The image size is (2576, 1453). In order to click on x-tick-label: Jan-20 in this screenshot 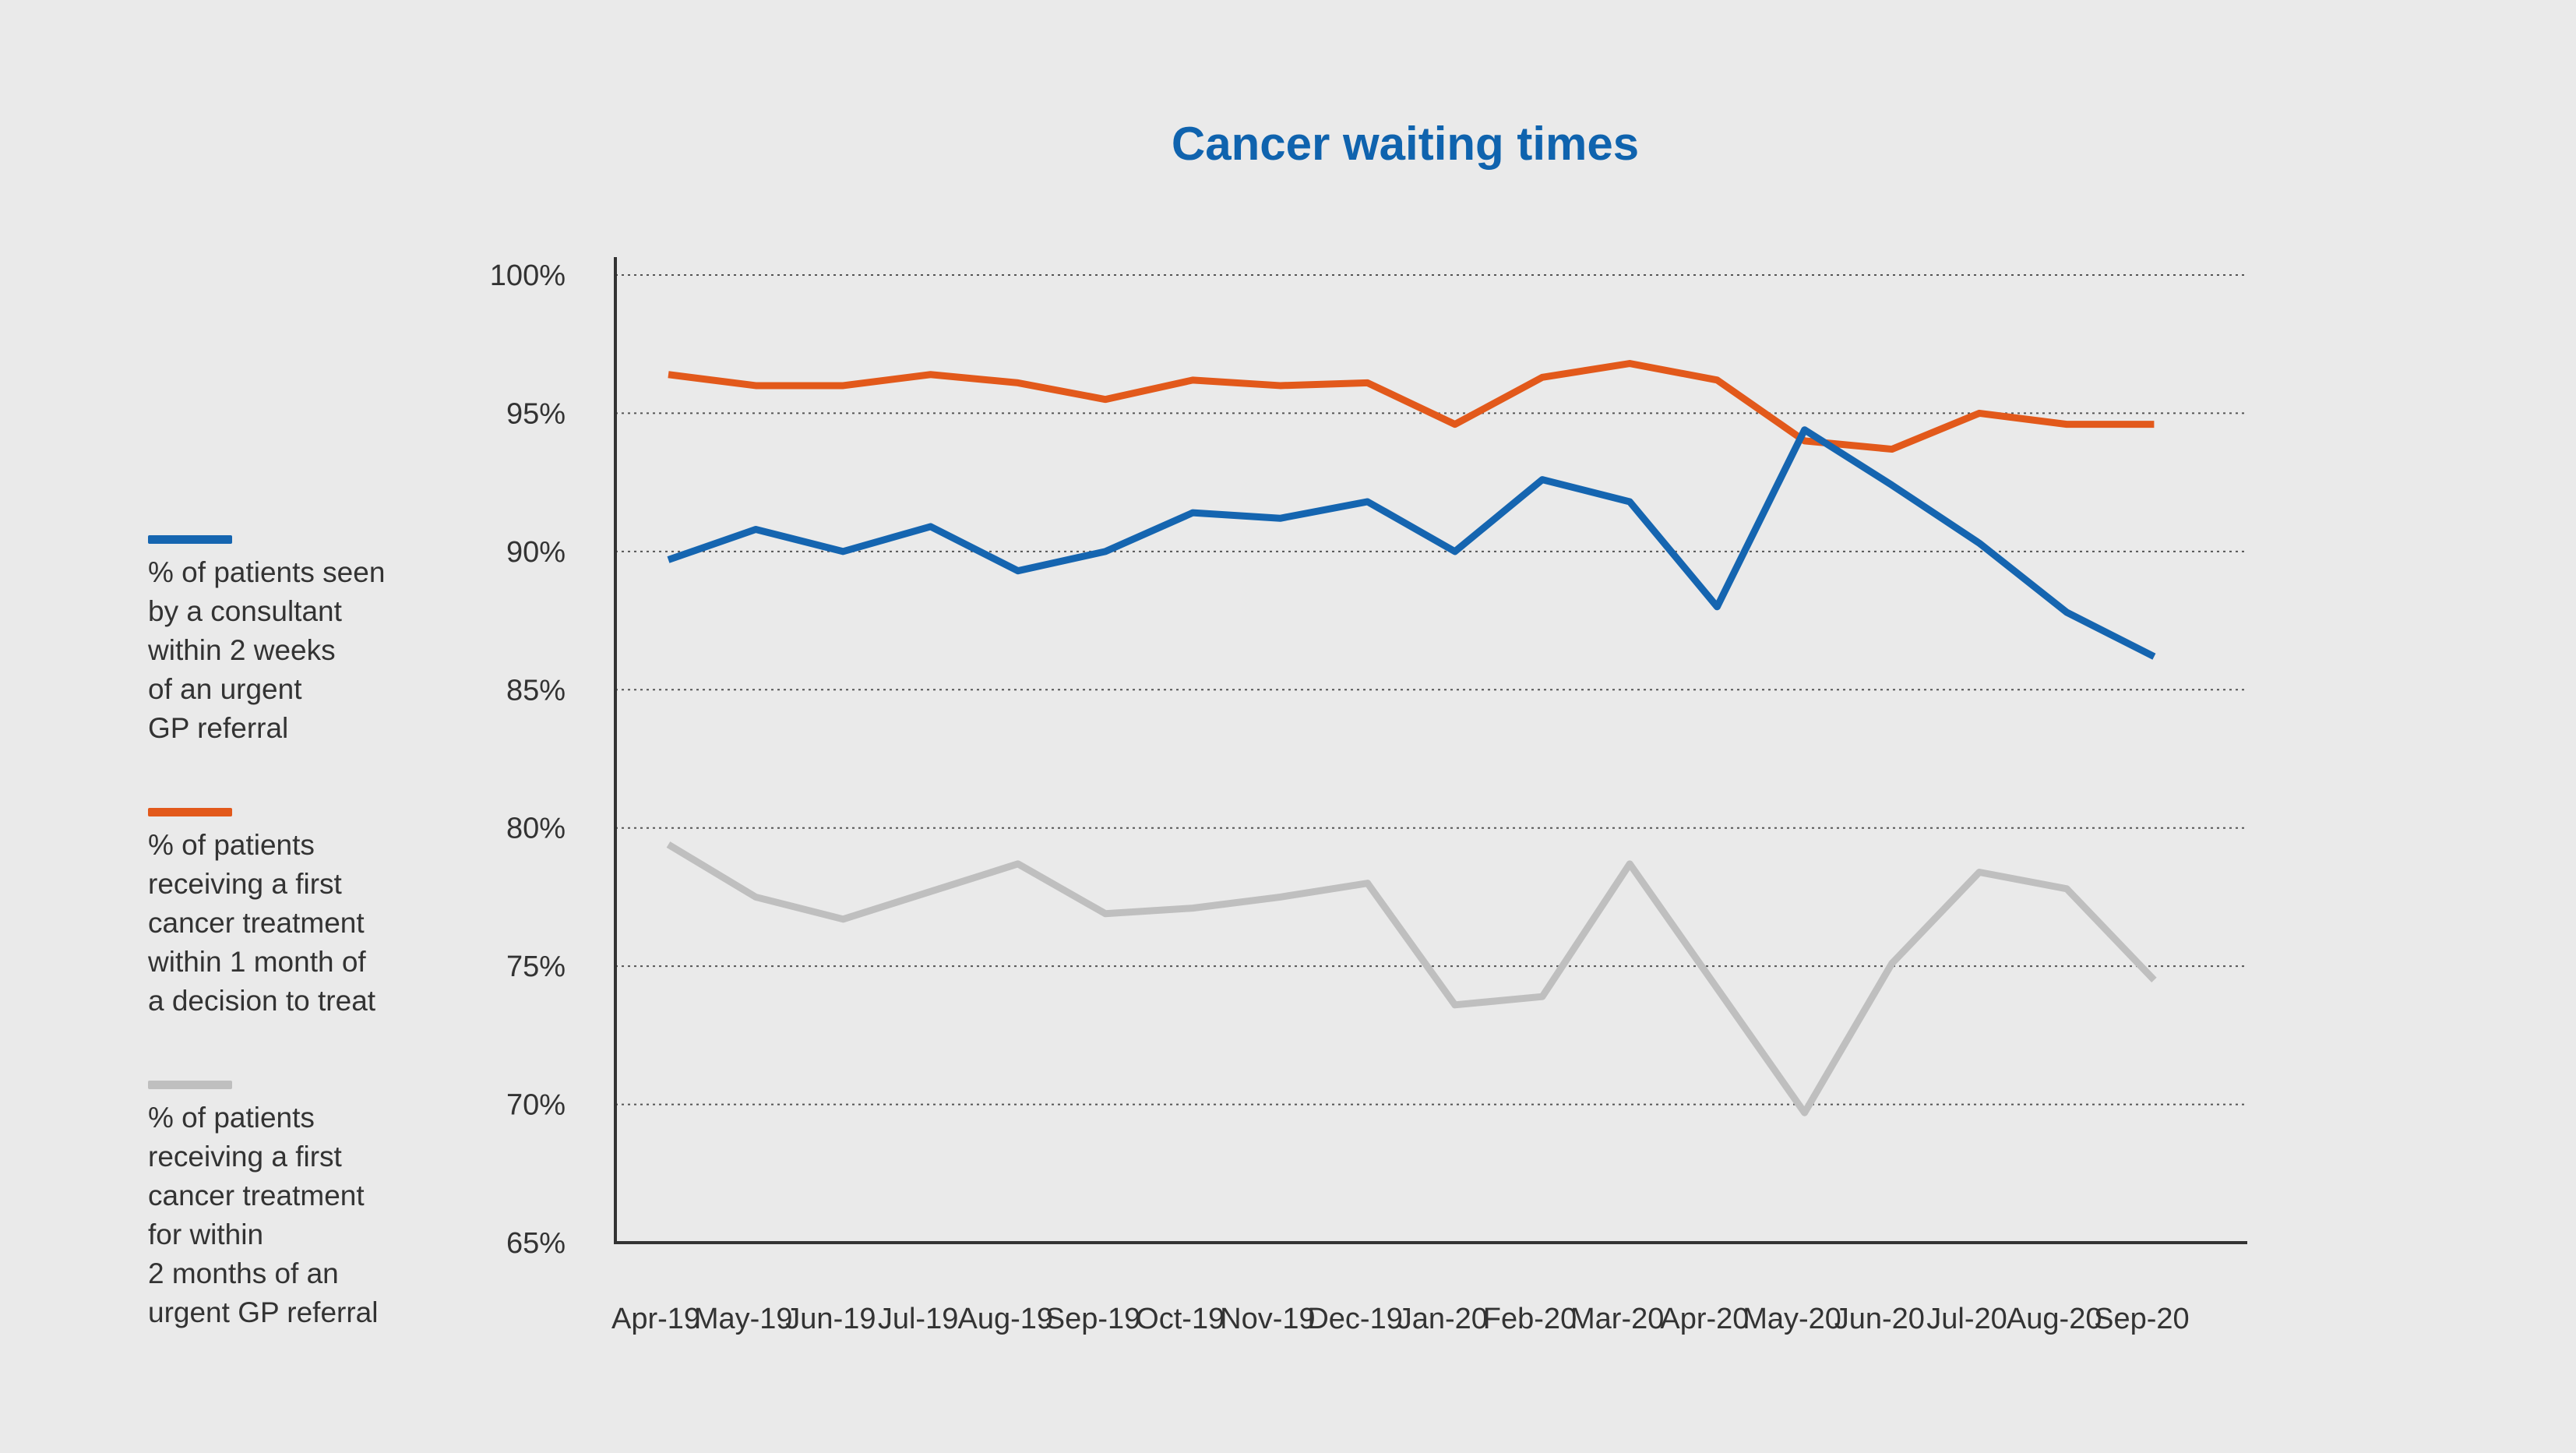, I will do `click(1442, 1319)`.